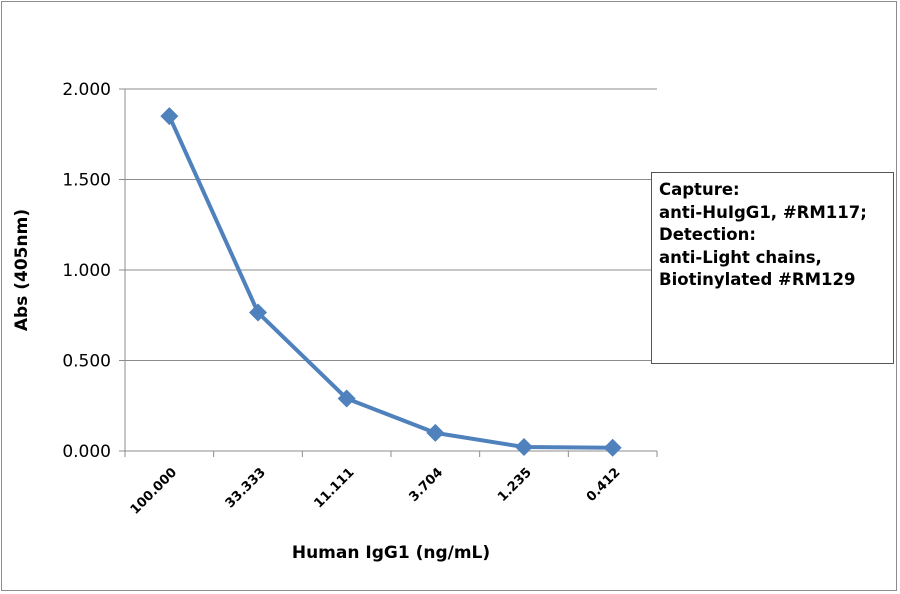 Image resolution: width=900 pixels, height=594 pixels. I want to click on x-tick-label: 33.333, so click(246, 488).